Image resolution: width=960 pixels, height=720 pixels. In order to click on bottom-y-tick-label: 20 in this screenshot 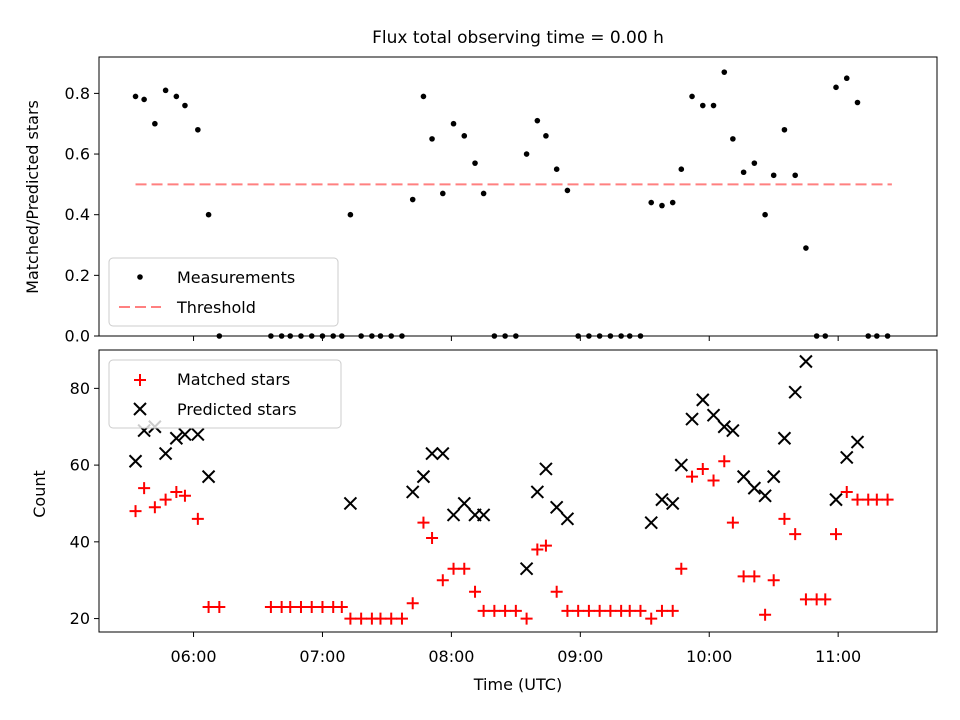, I will do `click(80, 618)`.